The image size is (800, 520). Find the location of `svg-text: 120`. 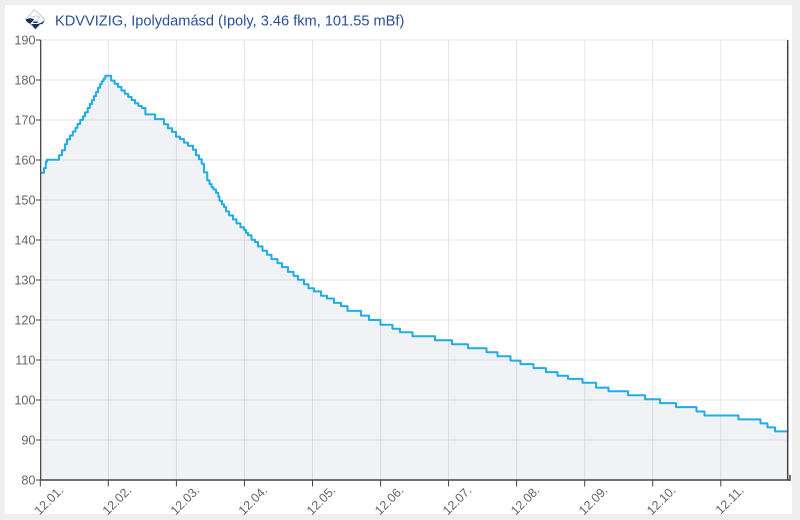

svg-text: 120 is located at coordinates (24, 320).